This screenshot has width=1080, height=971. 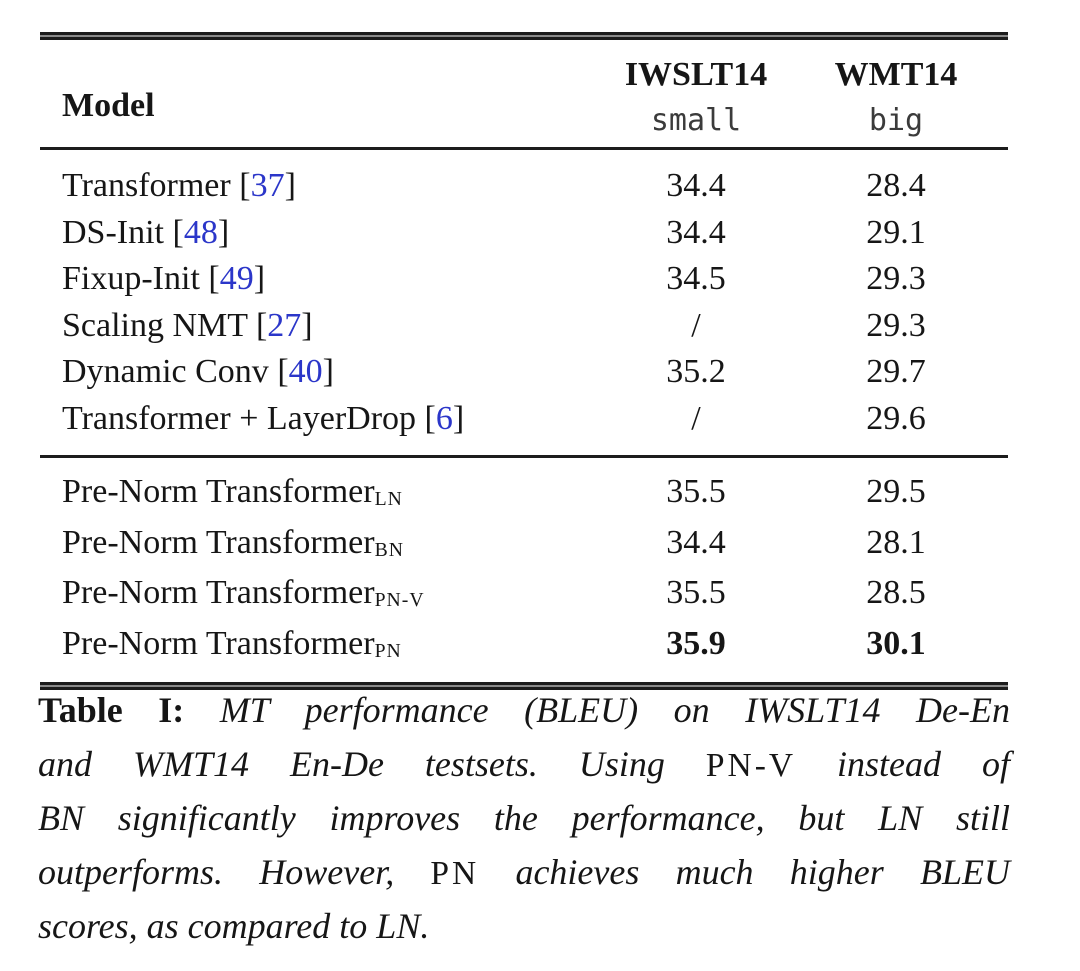 What do you see at coordinates (329, 326) in the screenshot?
I see `model-cell: Scaling NMT [27]` at bounding box center [329, 326].